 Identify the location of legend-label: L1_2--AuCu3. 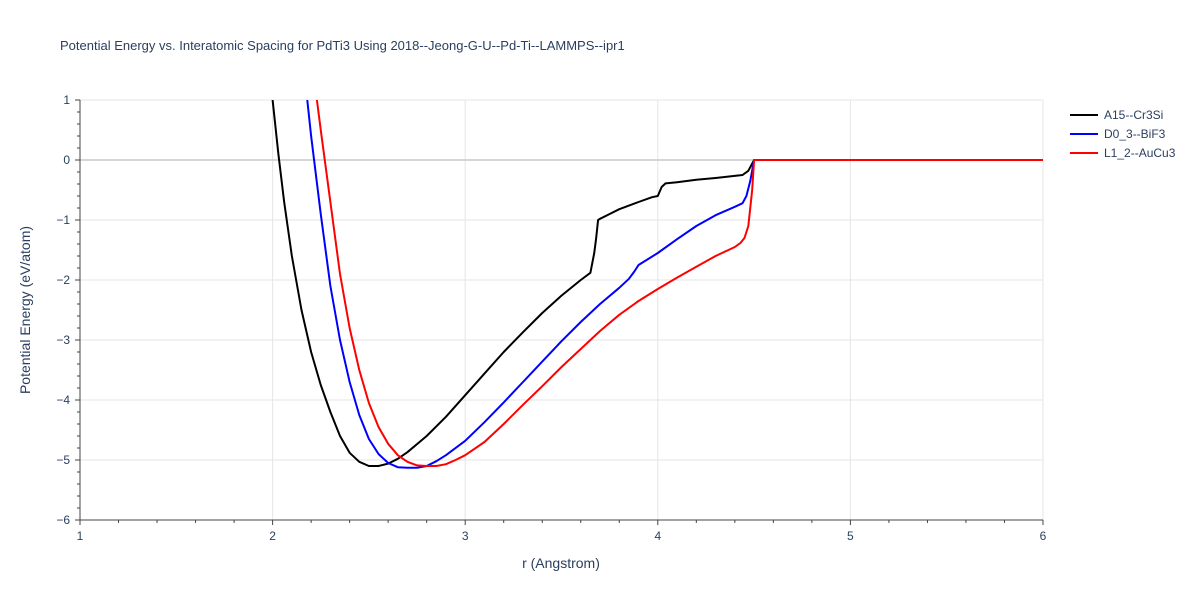
(1140, 153).